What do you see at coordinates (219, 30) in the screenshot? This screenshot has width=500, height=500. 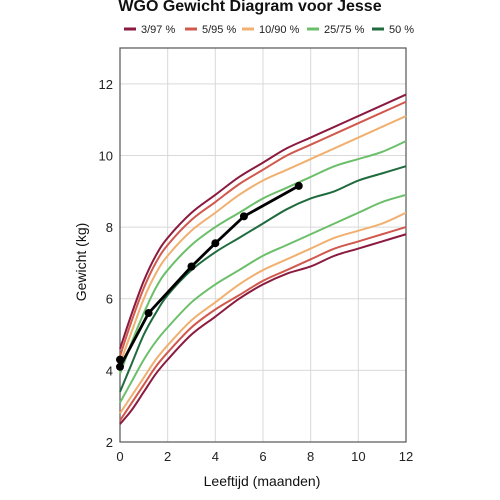 I see `legend-label-1: 5/95 %` at bounding box center [219, 30].